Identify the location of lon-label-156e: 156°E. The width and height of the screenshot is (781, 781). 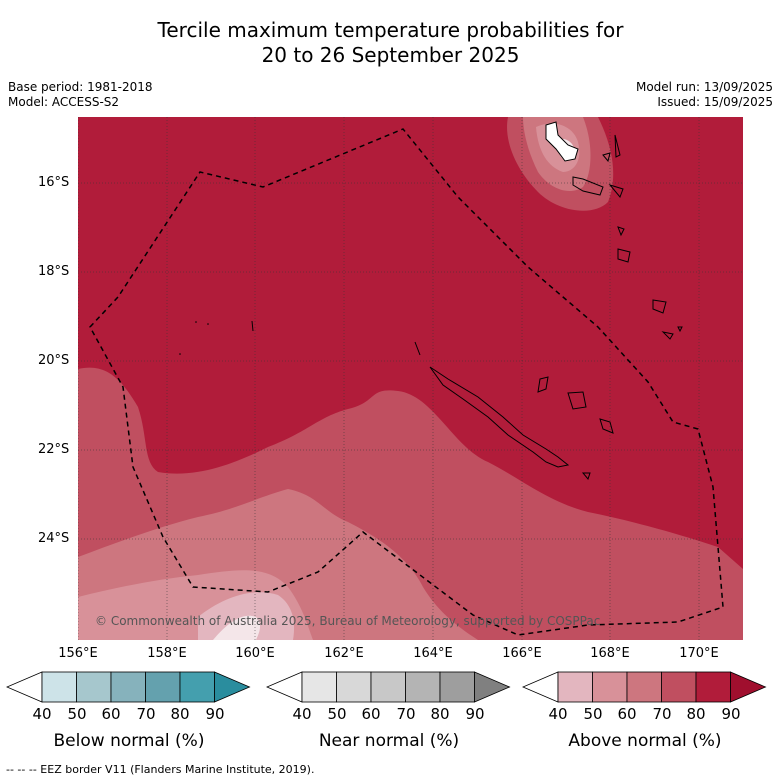
(78, 653).